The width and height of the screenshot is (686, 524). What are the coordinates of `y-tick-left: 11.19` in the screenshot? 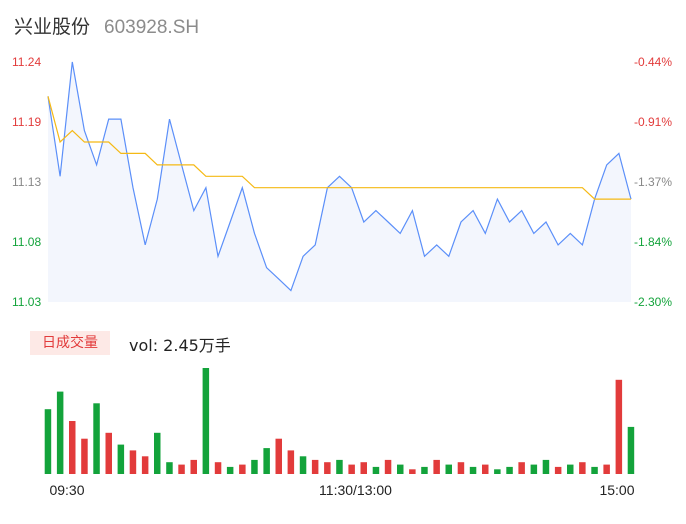 It's located at (26, 122).